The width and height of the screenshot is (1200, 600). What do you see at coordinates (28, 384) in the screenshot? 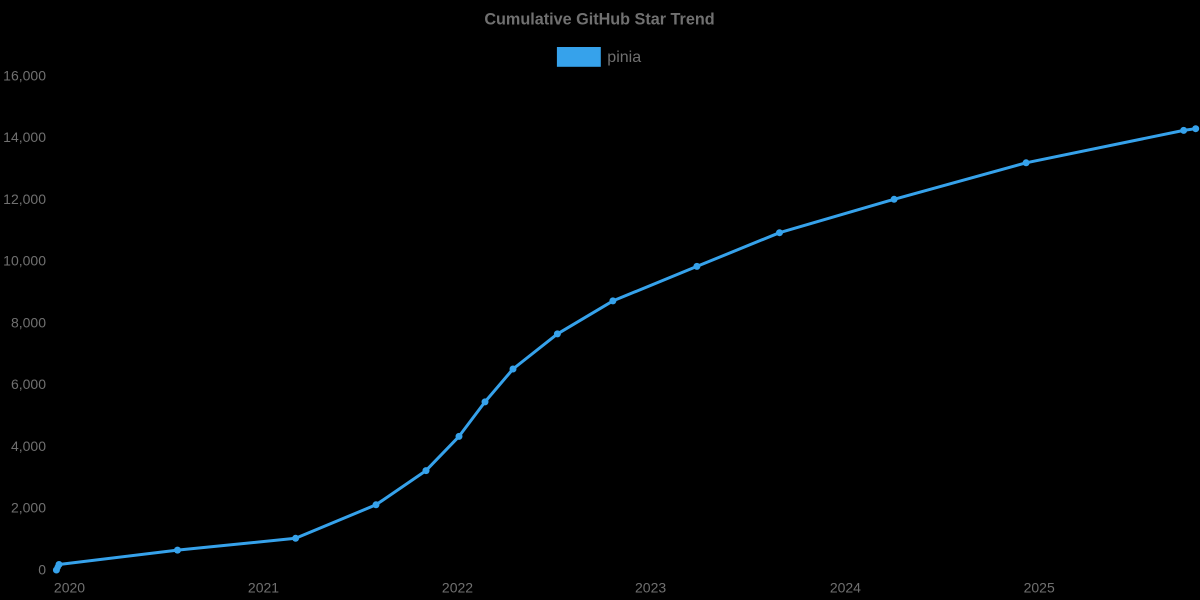
I see `svg-text: 6,000` at bounding box center [28, 384].